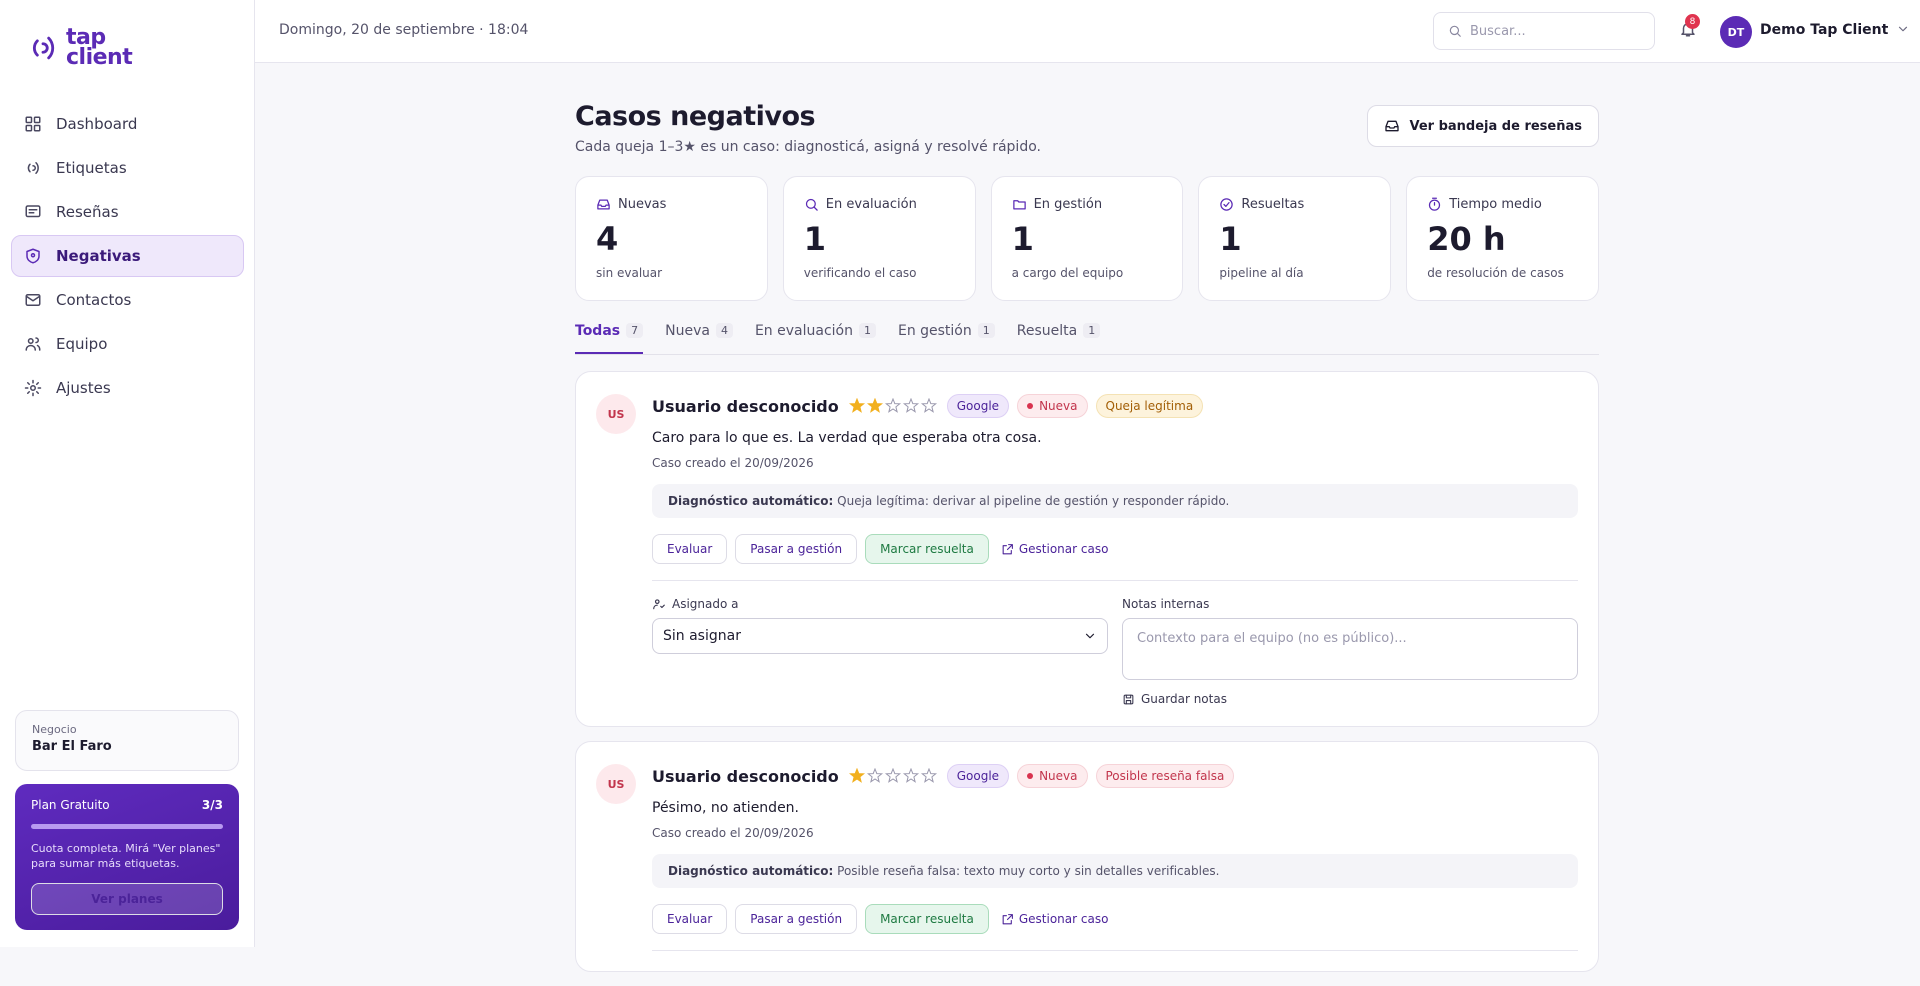 This screenshot has height=986, width=1920. What do you see at coordinates (1184, 699) in the screenshot?
I see `save-label: Guardar notas` at bounding box center [1184, 699].